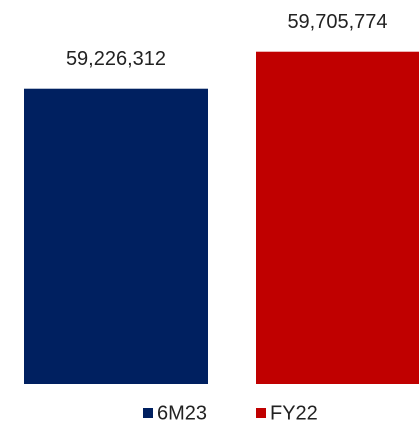  What do you see at coordinates (116, 59) in the screenshot?
I see `data-label: 59,226,312` at bounding box center [116, 59].